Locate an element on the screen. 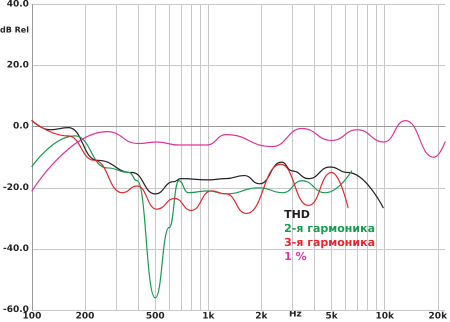 The width and height of the screenshot is (450, 322). x-tick-label: 200 is located at coordinates (85, 317).